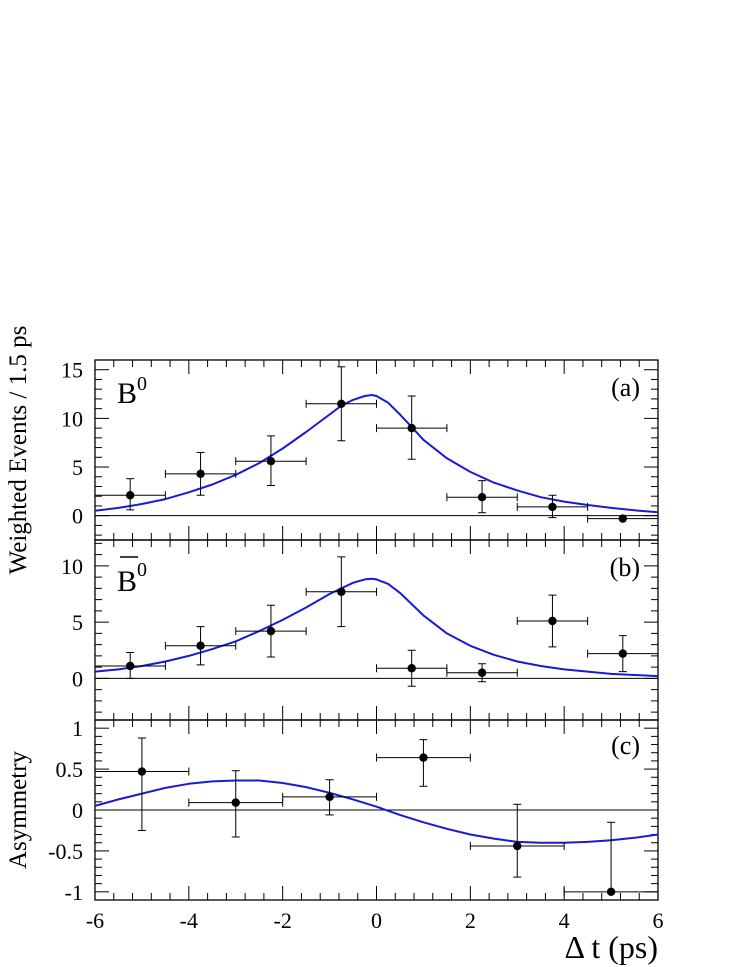 This screenshot has width=747, height=967. I want to click on y-tick-label: -1, so click(74, 892).